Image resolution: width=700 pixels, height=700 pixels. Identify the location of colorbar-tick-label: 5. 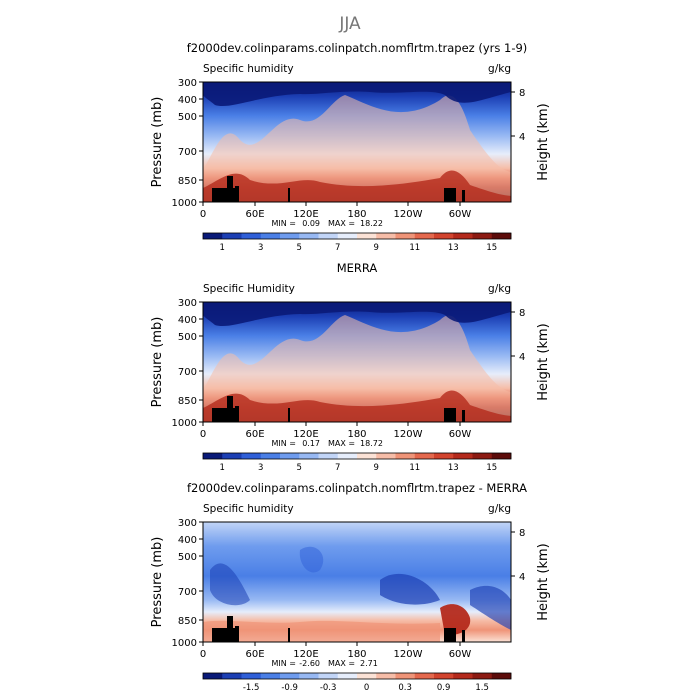
(299, 468).